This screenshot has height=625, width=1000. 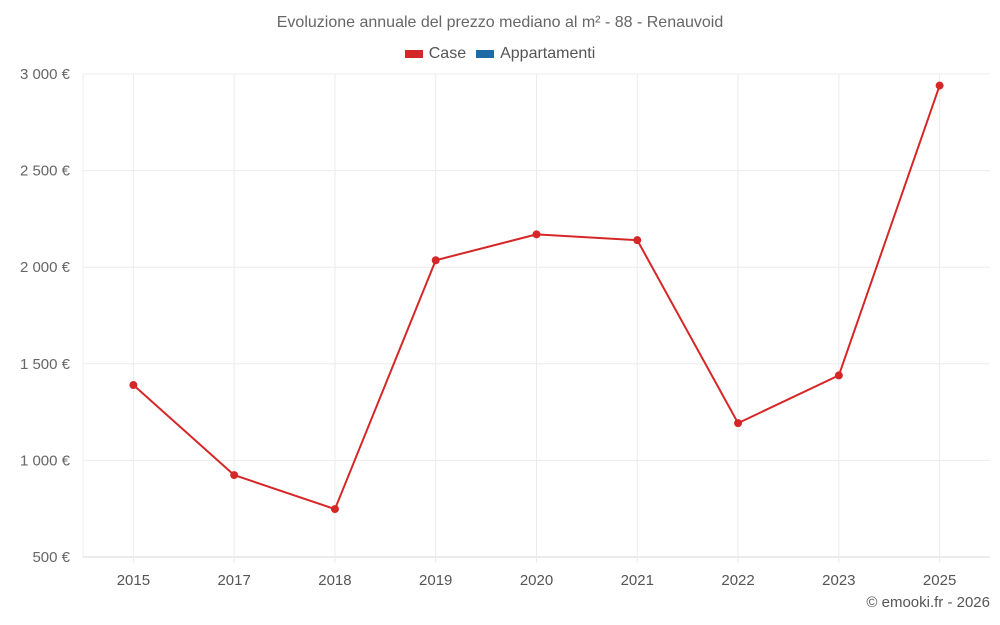 I want to click on y-tick-label: 2 000 €, so click(x=45, y=267).